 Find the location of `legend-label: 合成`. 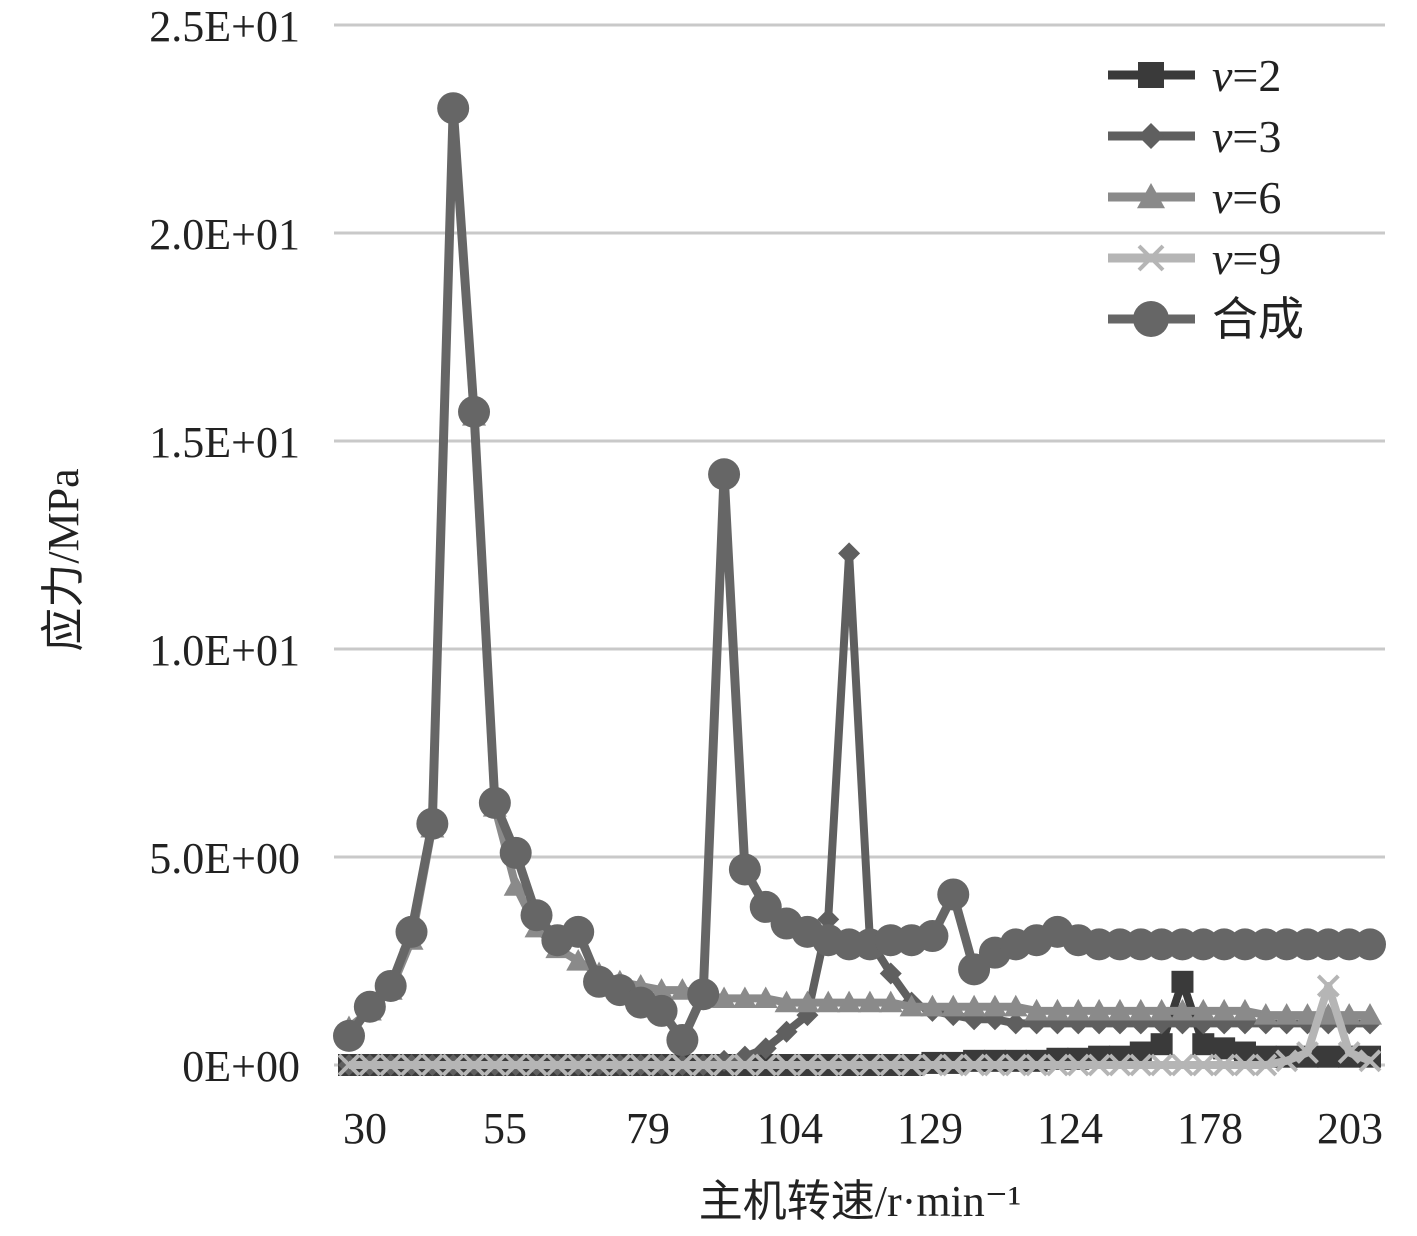

legend-label: 合成 is located at coordinates (1258, 319).